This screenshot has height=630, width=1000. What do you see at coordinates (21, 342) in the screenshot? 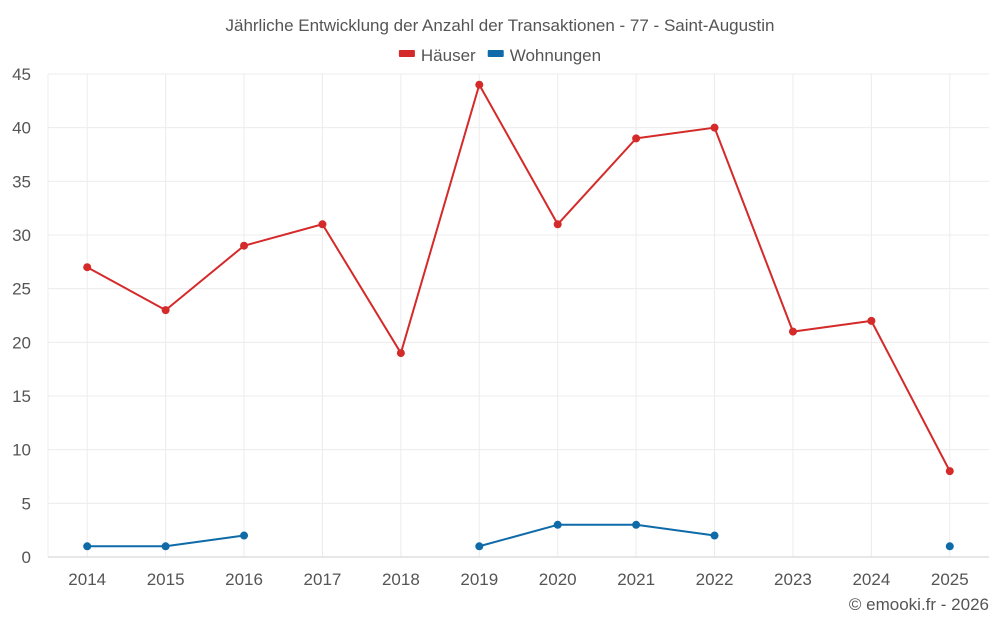
I see `y-tick-label: 20` at bounding box center [21, 342].